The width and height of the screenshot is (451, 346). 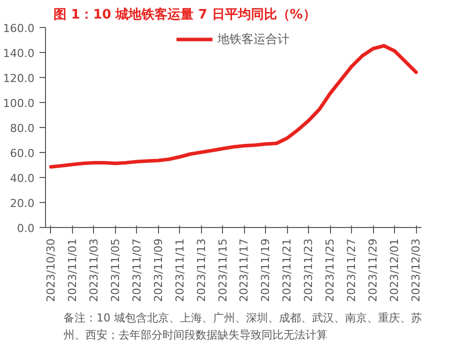 What do you see at coordinates (115, 270) in the screenshot?
I see `x-tick-label: 2023/11/05` at bounding box center [115, 270].